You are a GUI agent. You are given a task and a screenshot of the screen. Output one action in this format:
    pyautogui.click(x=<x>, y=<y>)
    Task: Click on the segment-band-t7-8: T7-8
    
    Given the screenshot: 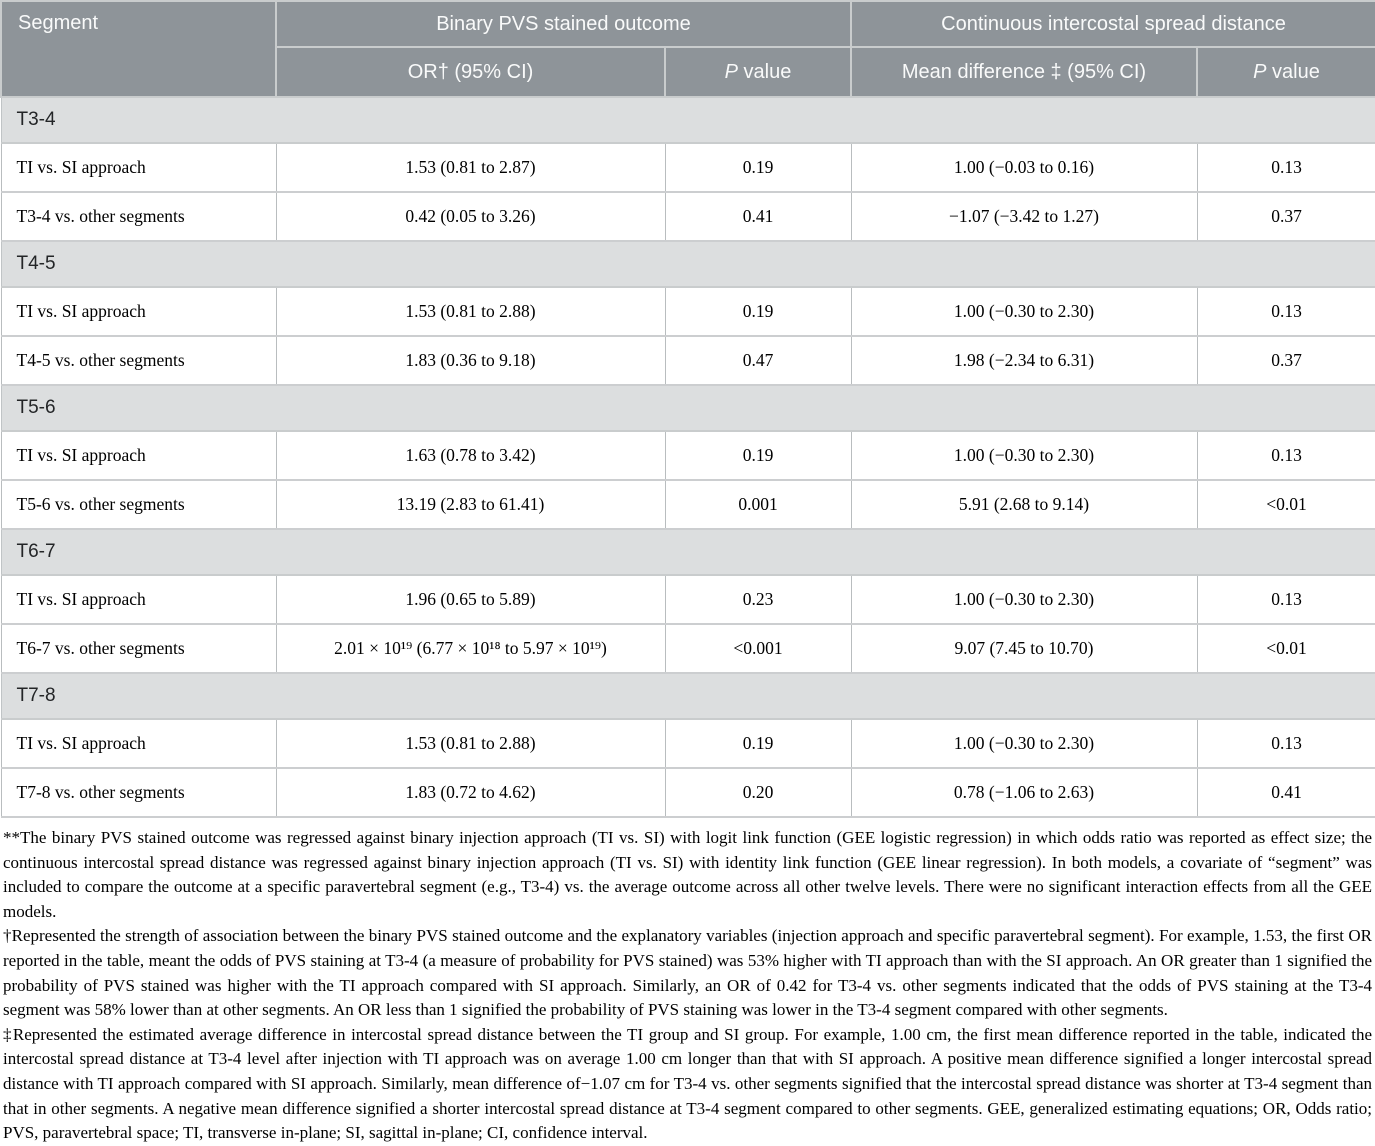 What is the action you would take?
    pyautogui.click(x=687, y=696)
    